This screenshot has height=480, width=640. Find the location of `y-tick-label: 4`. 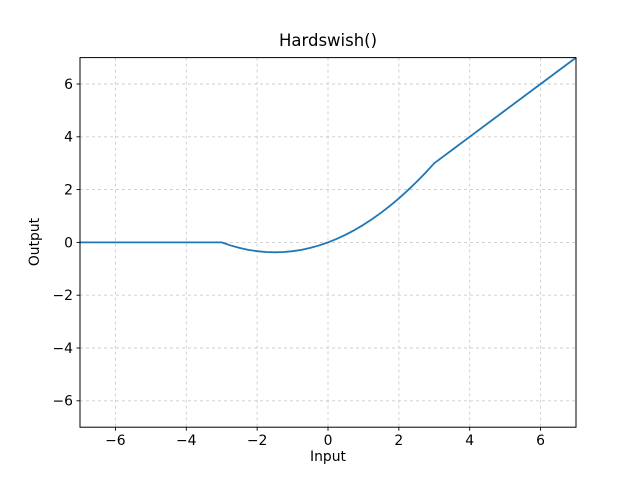

y-tick-label: 4 is located at coordinates (68, 138).